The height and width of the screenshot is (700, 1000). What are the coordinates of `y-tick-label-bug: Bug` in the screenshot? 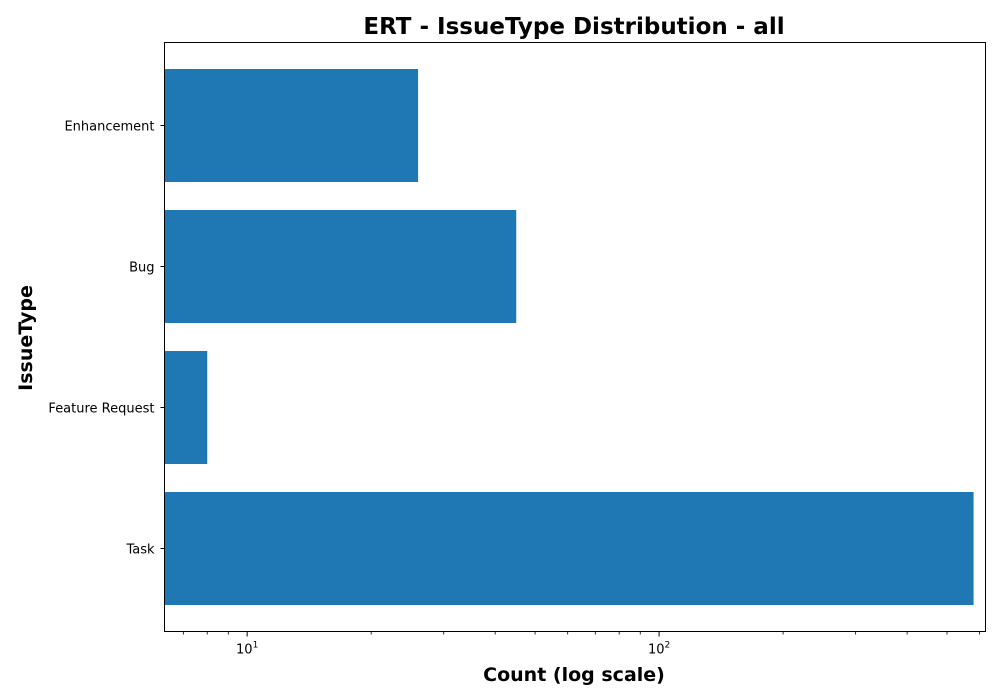 It's located at (141, 268).